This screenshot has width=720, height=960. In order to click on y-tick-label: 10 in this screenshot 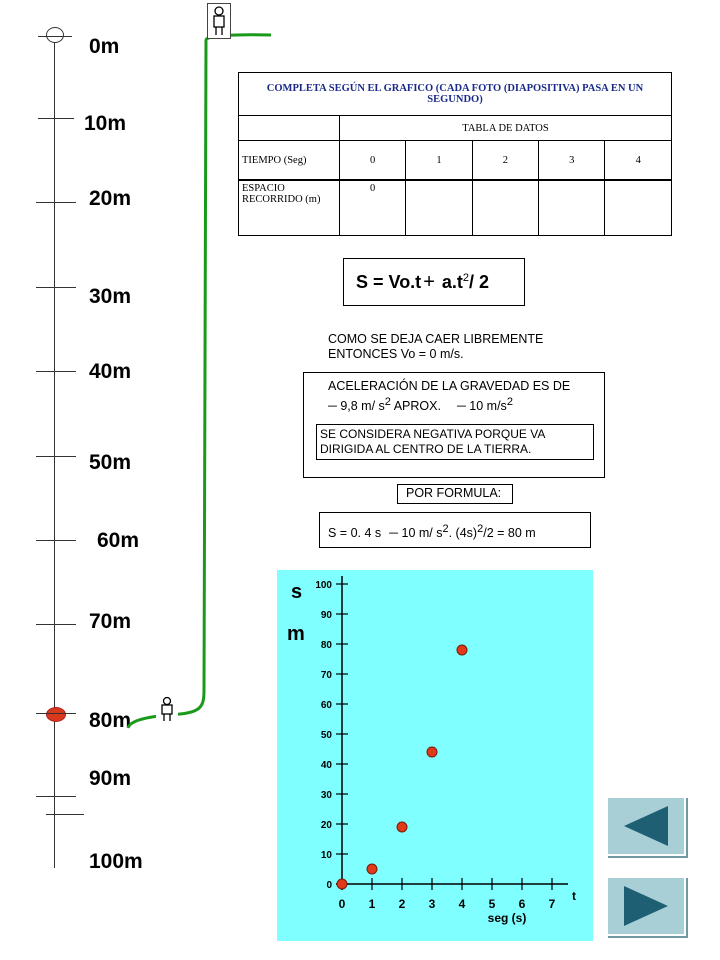, I will do `click(327, 855)`.